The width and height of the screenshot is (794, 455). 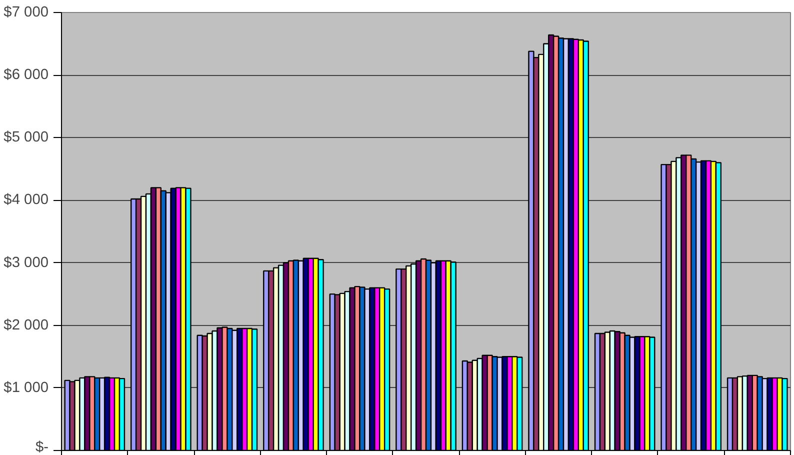 What do you see at coordinates (26, 75) in the screenshot?
I see `y-tick-label: $6 000` at bounding box center [26, 75].